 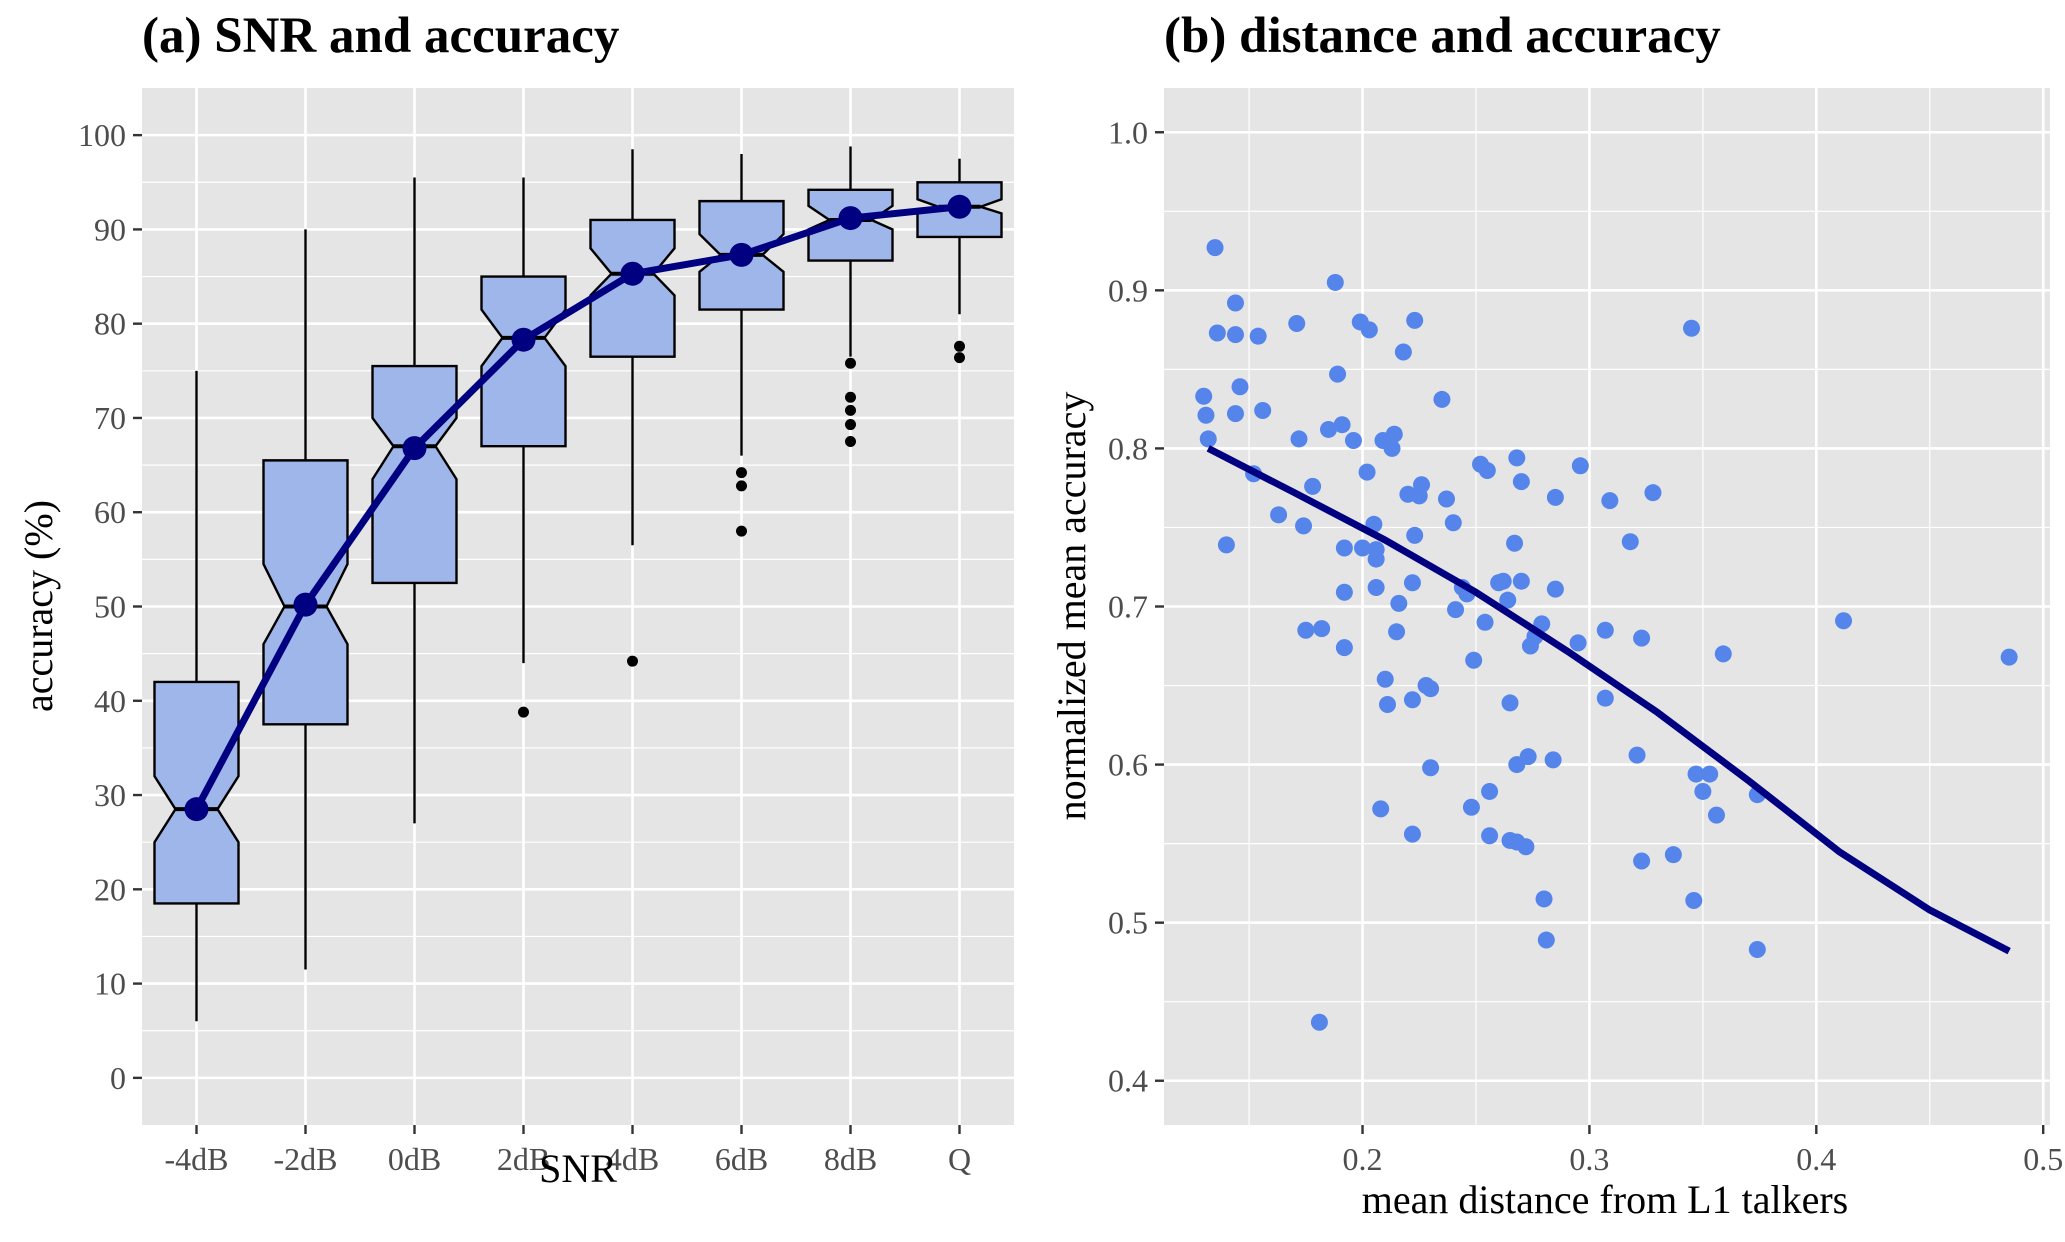 I want to click on y-tick-label: 10, so click(x=110, y=984).